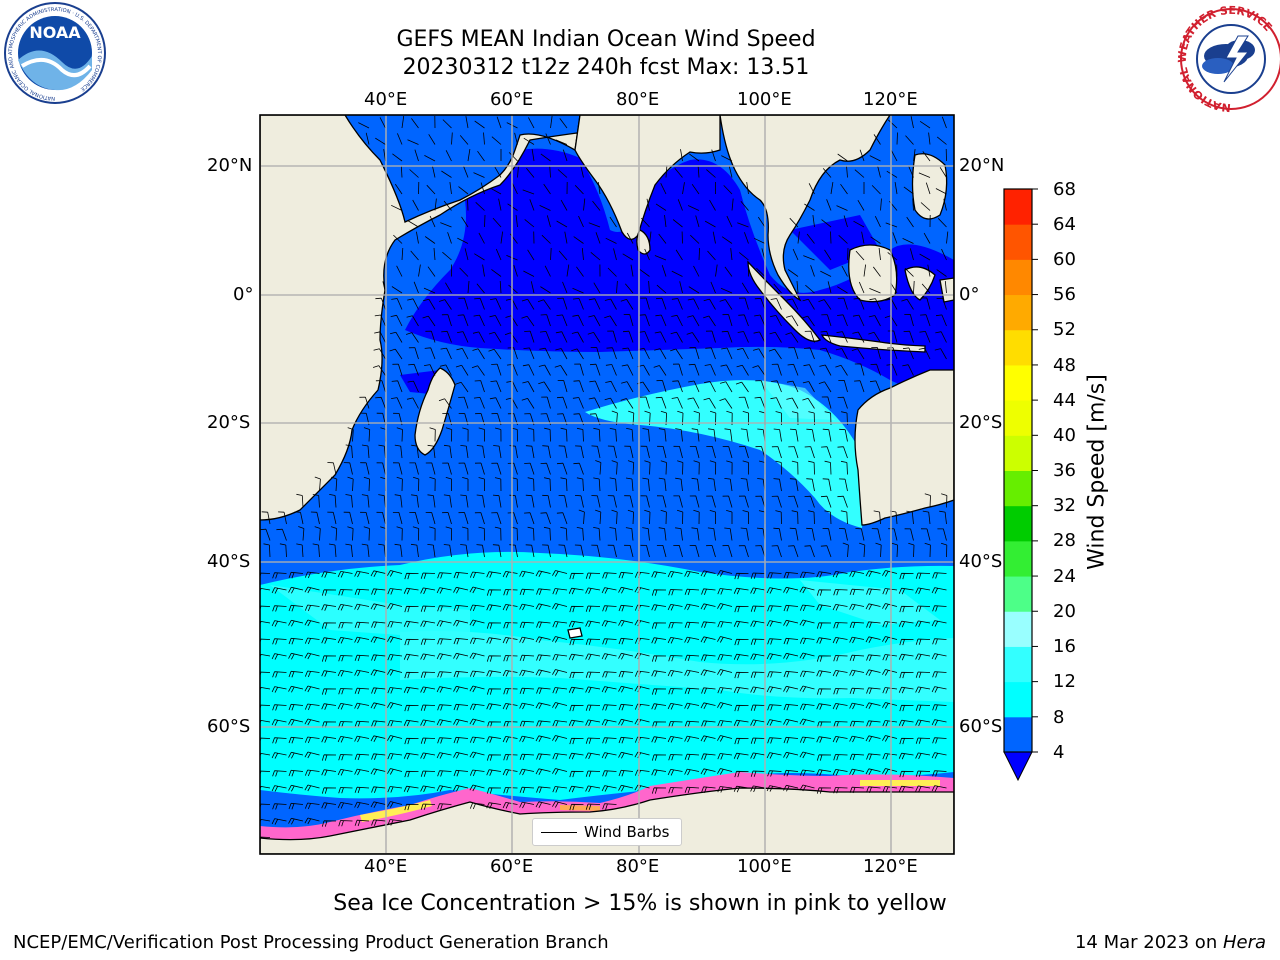 This screenshot has height=960, width=1280. What do you see at coordinates (606, 39) in the screenshot?
I see `chart-title: GEFS MEAN Indian Ocean Wind Speed` at bounding box center [606, 39].